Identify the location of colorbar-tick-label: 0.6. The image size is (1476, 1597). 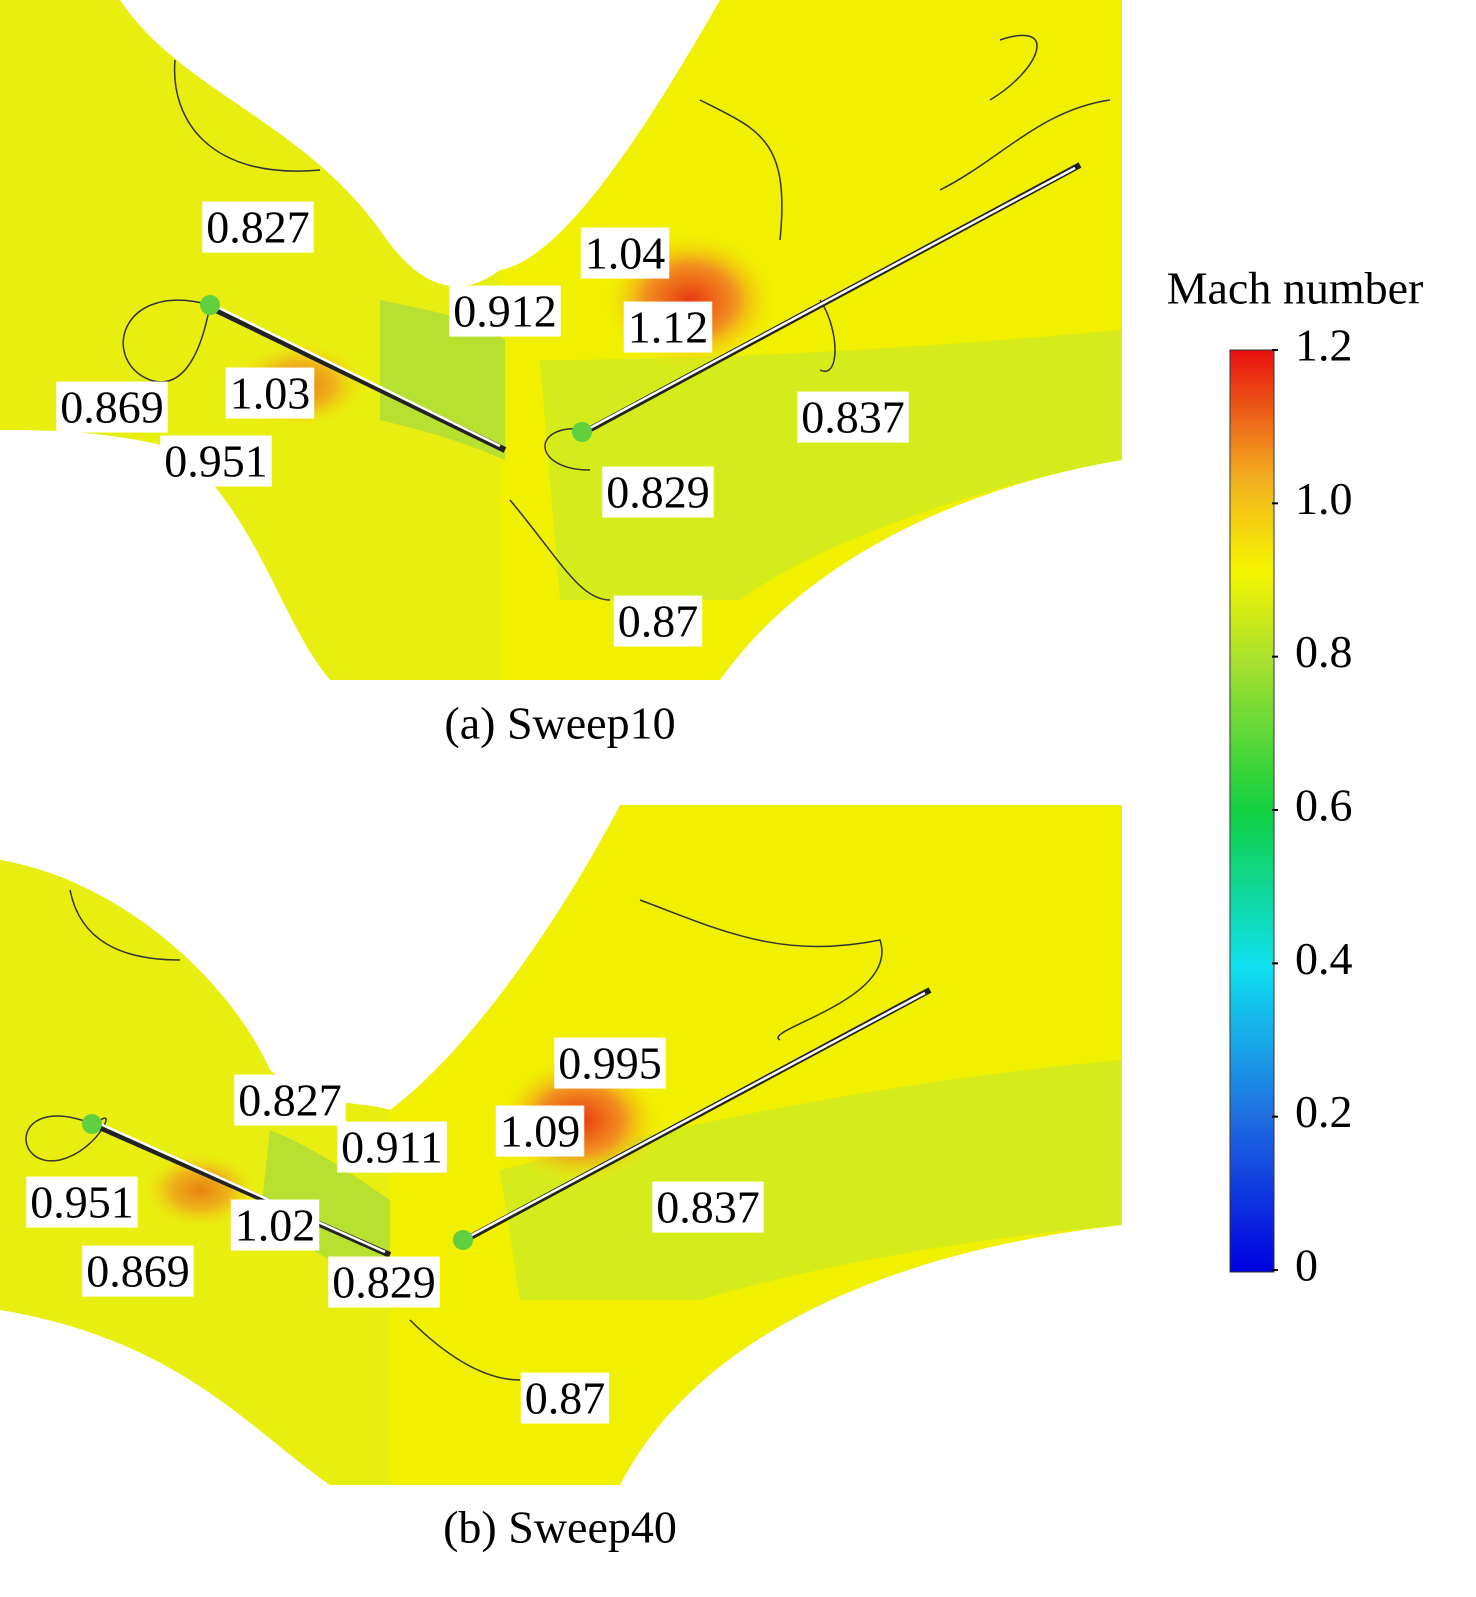
(1324, 805).